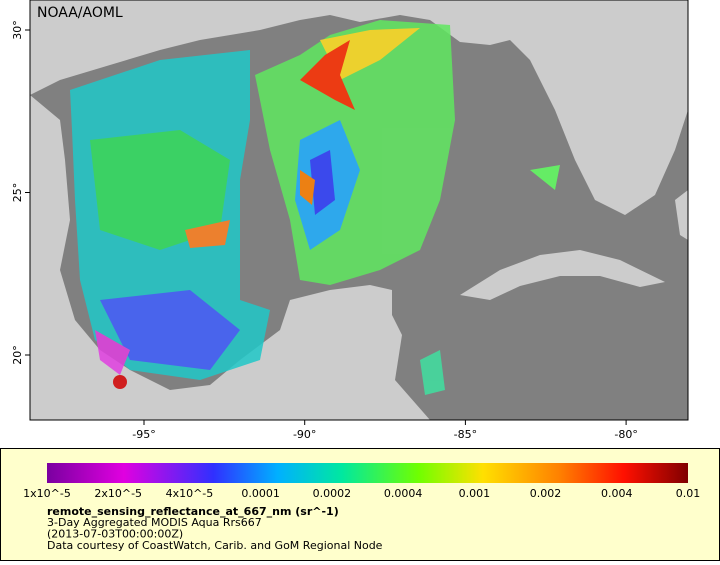 The image size is (720, 565). I want to click on land-cuba, so click(562, 275).